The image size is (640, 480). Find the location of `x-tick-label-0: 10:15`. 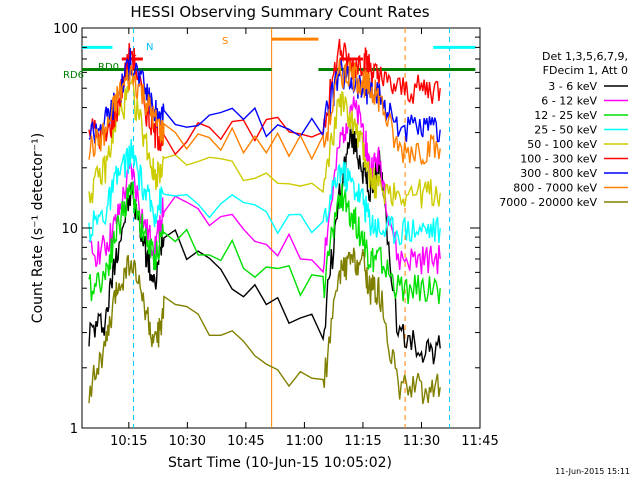

x-tick-label-0: 10:15 is located at coordinates (128, 441).